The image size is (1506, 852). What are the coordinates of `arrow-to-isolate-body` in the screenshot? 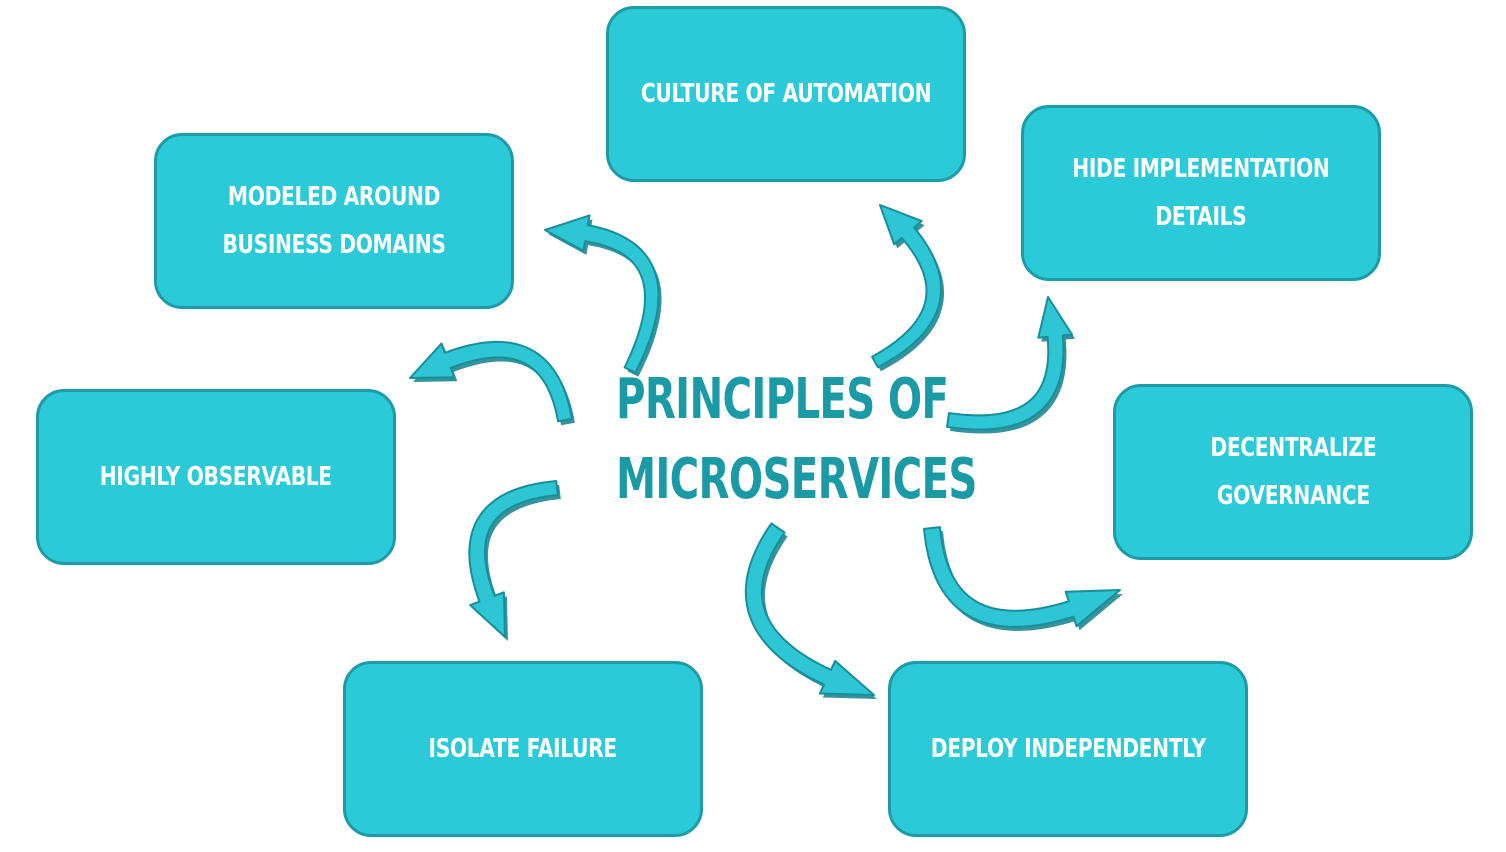 It's located at (513, 559).